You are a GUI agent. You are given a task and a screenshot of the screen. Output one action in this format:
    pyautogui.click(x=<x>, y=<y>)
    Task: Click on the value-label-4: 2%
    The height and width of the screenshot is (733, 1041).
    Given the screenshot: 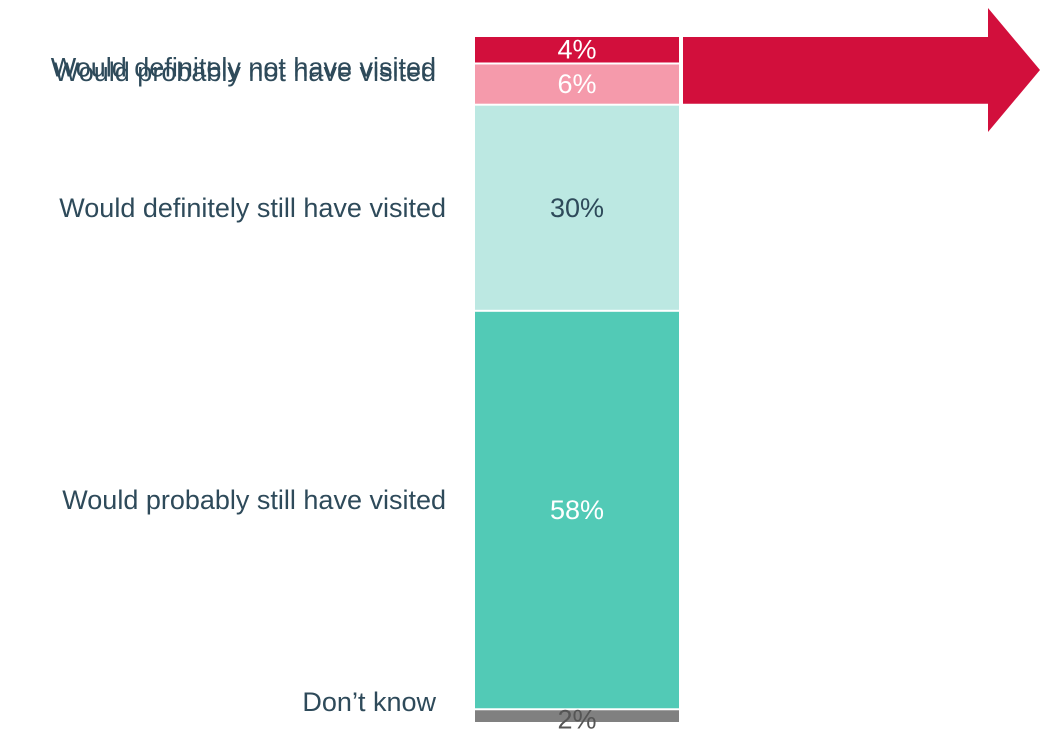 What is the action you would take?
    pyautogui.click(x=576, y=718)
    